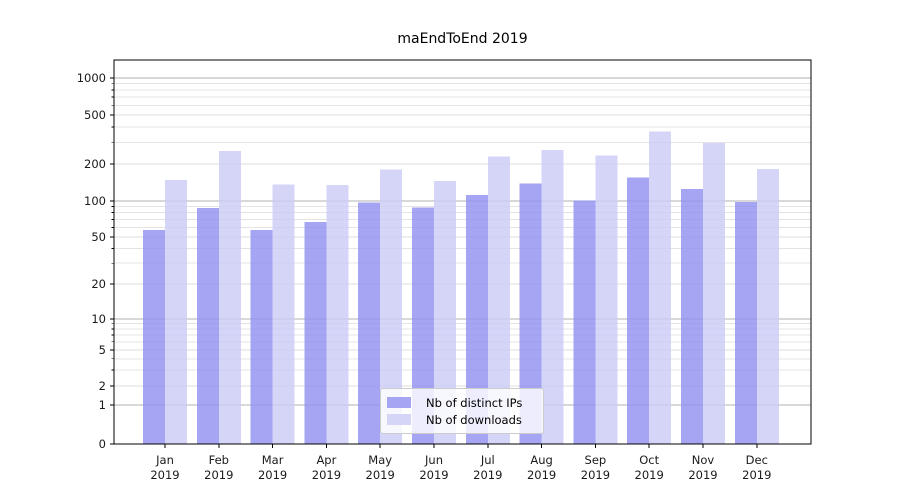  I want to click on y-axis: 0 1 2 5 10 20 50 100 200 500 1000, so click(95, 261).